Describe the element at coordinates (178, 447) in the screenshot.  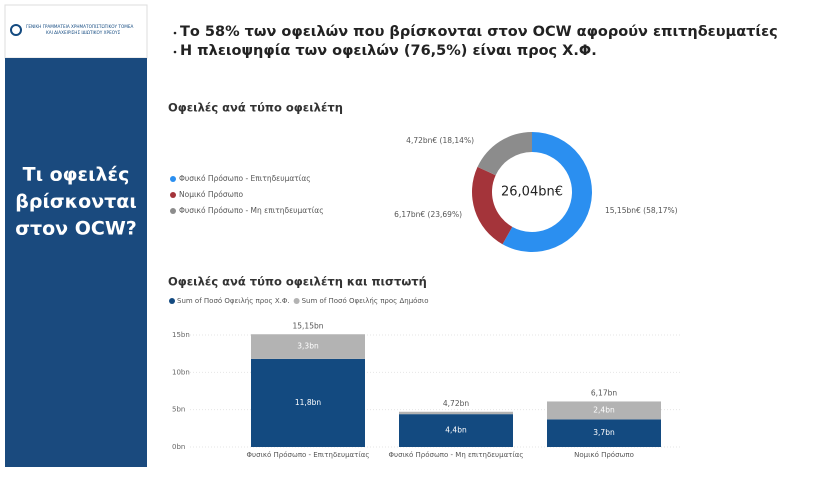
I see `y-tick-label: 0bn` at that location.